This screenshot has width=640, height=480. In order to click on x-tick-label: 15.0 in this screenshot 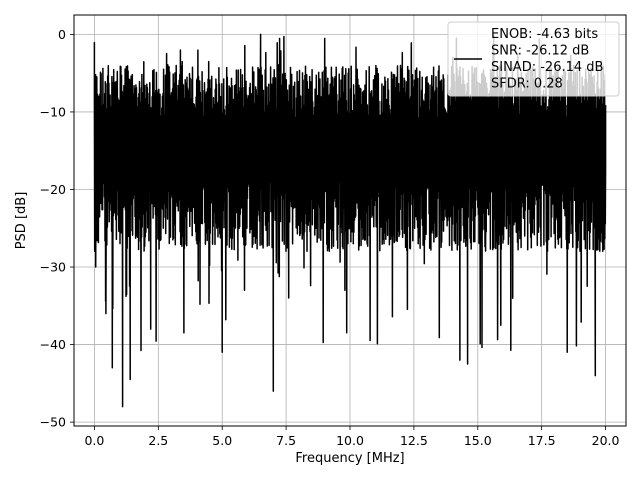, I will do `click(478, 440)`.